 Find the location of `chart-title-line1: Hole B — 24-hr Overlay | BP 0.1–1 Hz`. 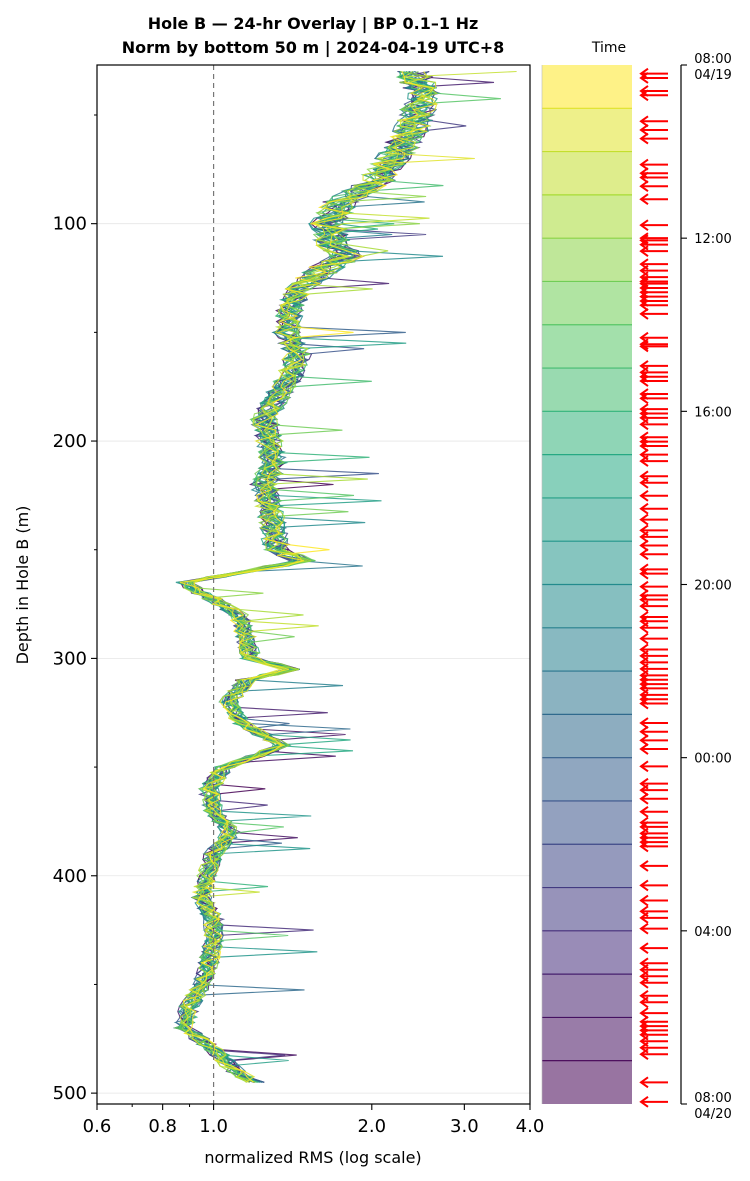

chart-title-line1: Hole B — 24-hr Overlay | BP 0.1–1 Hz is located at coordinates (313, 24).